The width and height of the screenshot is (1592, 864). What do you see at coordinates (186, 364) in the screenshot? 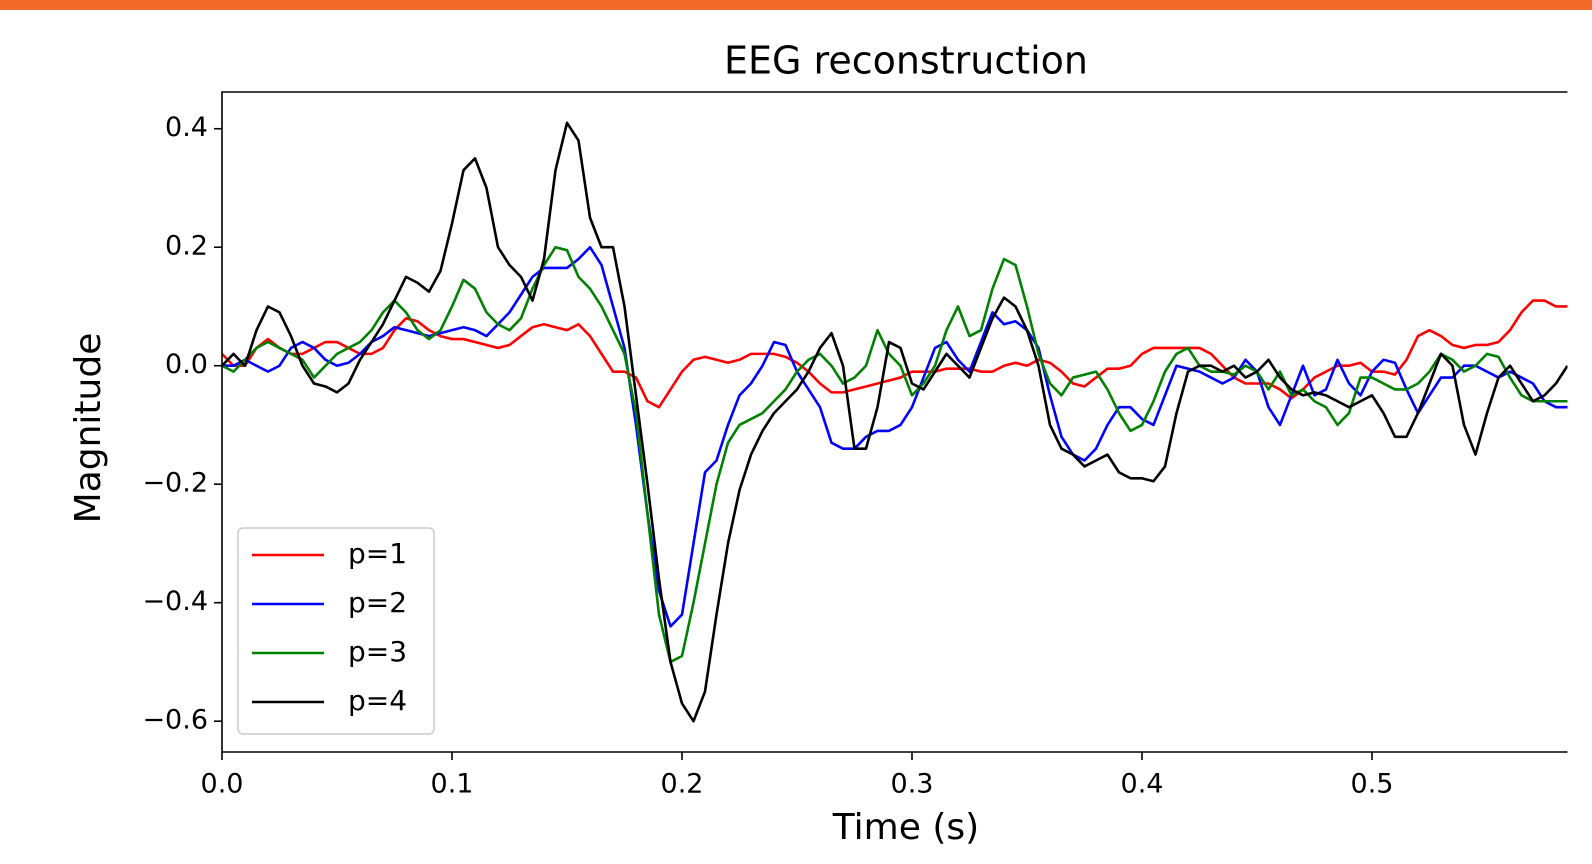
I see `y-tick-label: 0.0` at bounding box center [186, 364].